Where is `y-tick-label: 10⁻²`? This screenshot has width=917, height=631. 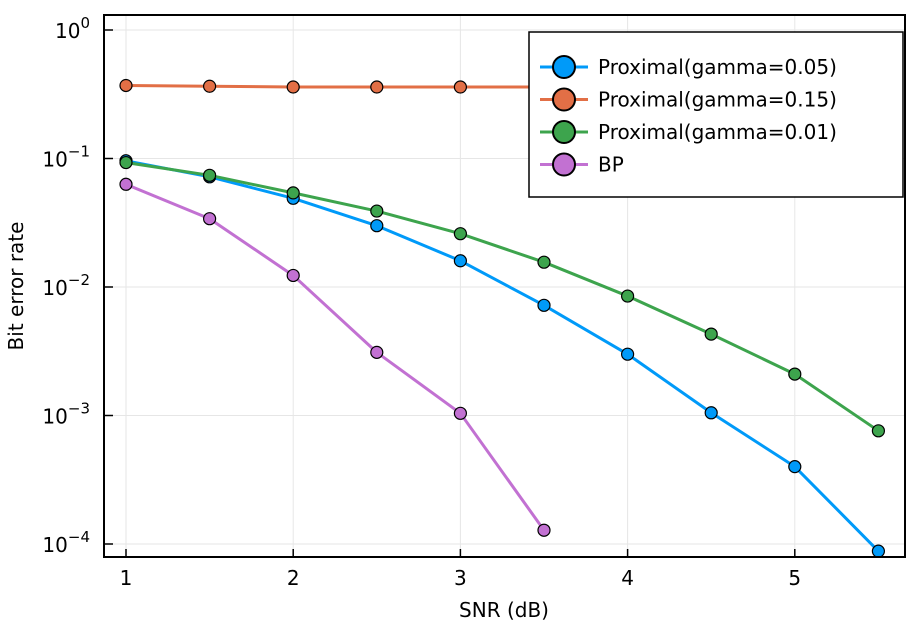 y-tick-label: 10⁻² is located at coordinates (66, 285).